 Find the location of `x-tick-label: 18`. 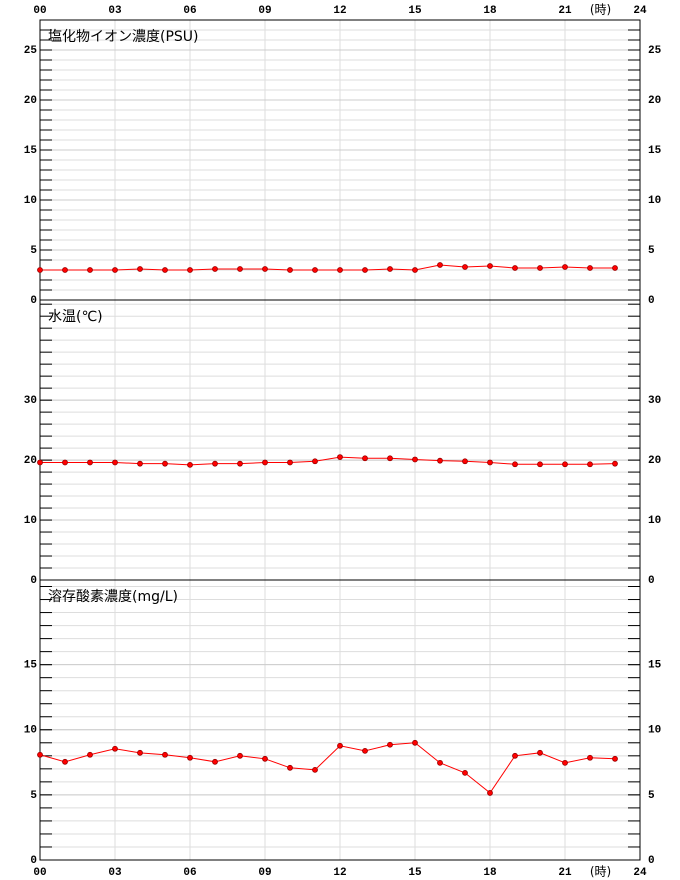

x-tick-label: 18 is located at coordinates (490, 873).